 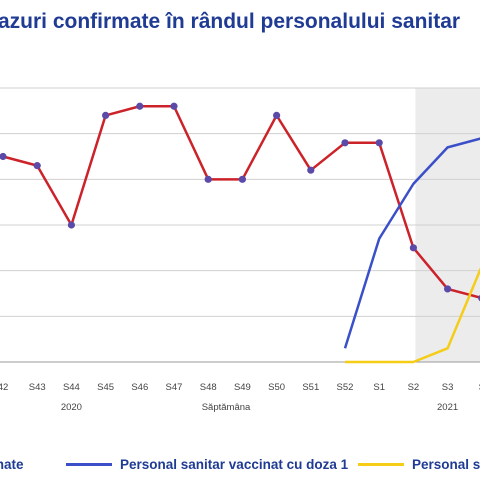 I want to click on legend-item-1: mate, so click(x=12, y=464).